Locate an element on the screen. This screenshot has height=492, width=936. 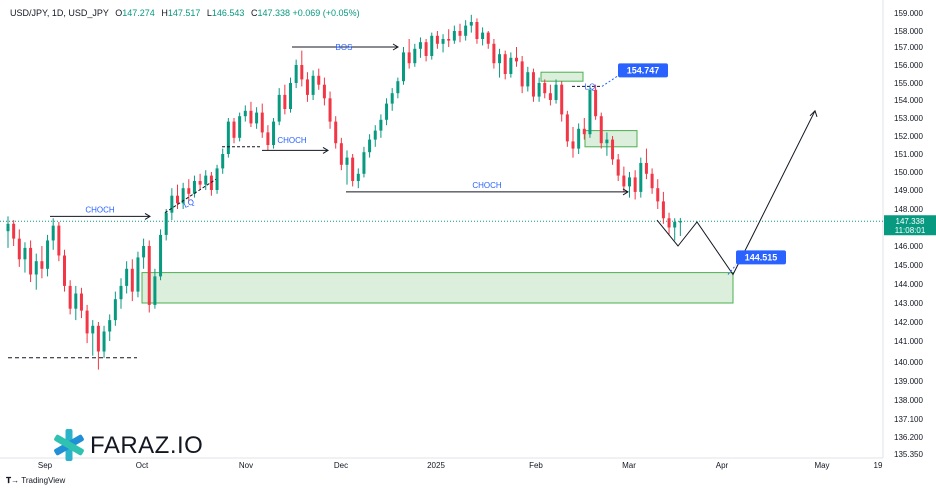
y-tick-label: 136.200 is located at coordinates (908, 437).